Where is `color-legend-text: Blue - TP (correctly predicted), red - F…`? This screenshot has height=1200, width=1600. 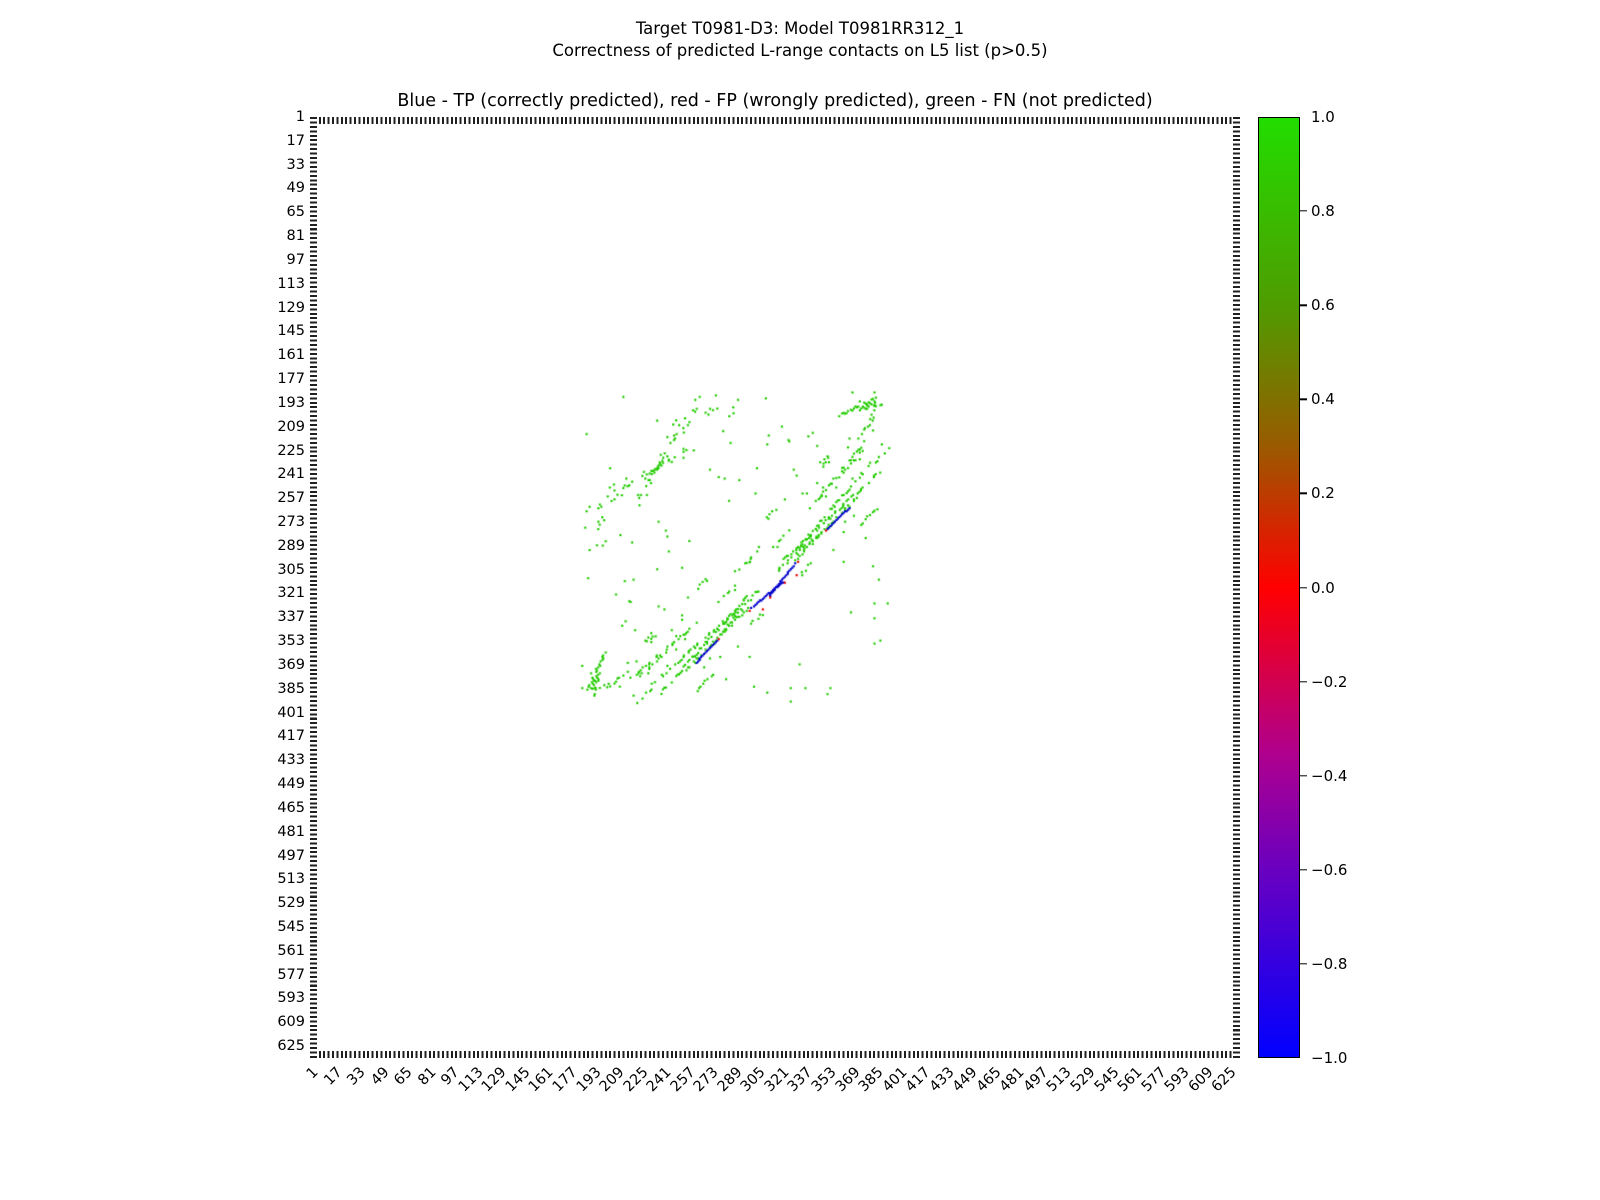 color-legend-text: Blue - TP (correctly predicted), red - F… is located at coordinates (775, 101).